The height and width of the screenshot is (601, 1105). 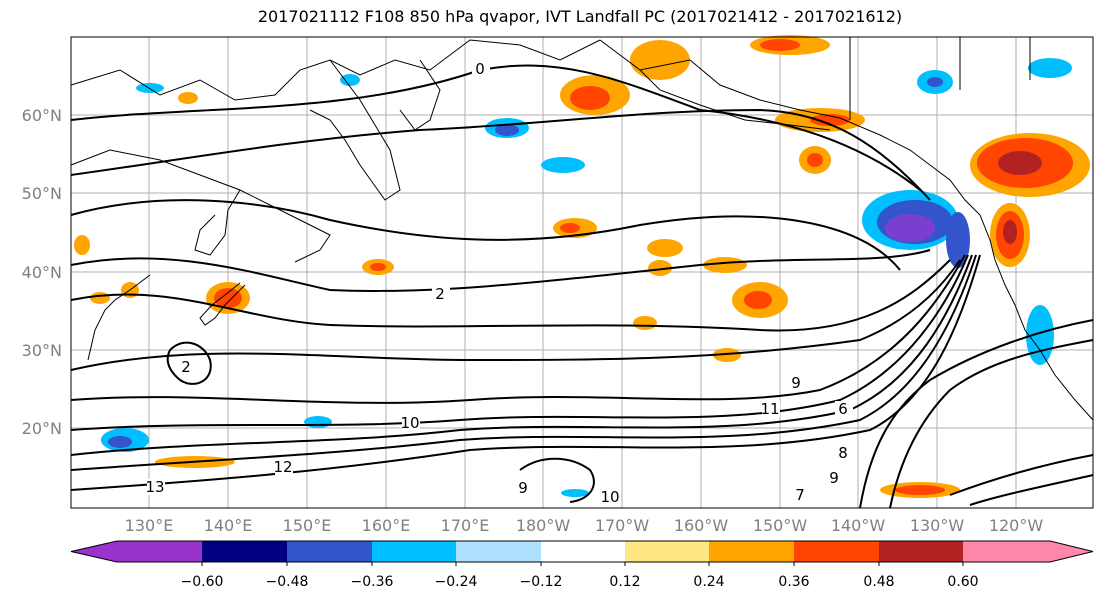 What do you see at coordinates (465, 525) in the screenshot?
I see `lon-label: 170°E` at bounding box center [465, 525].